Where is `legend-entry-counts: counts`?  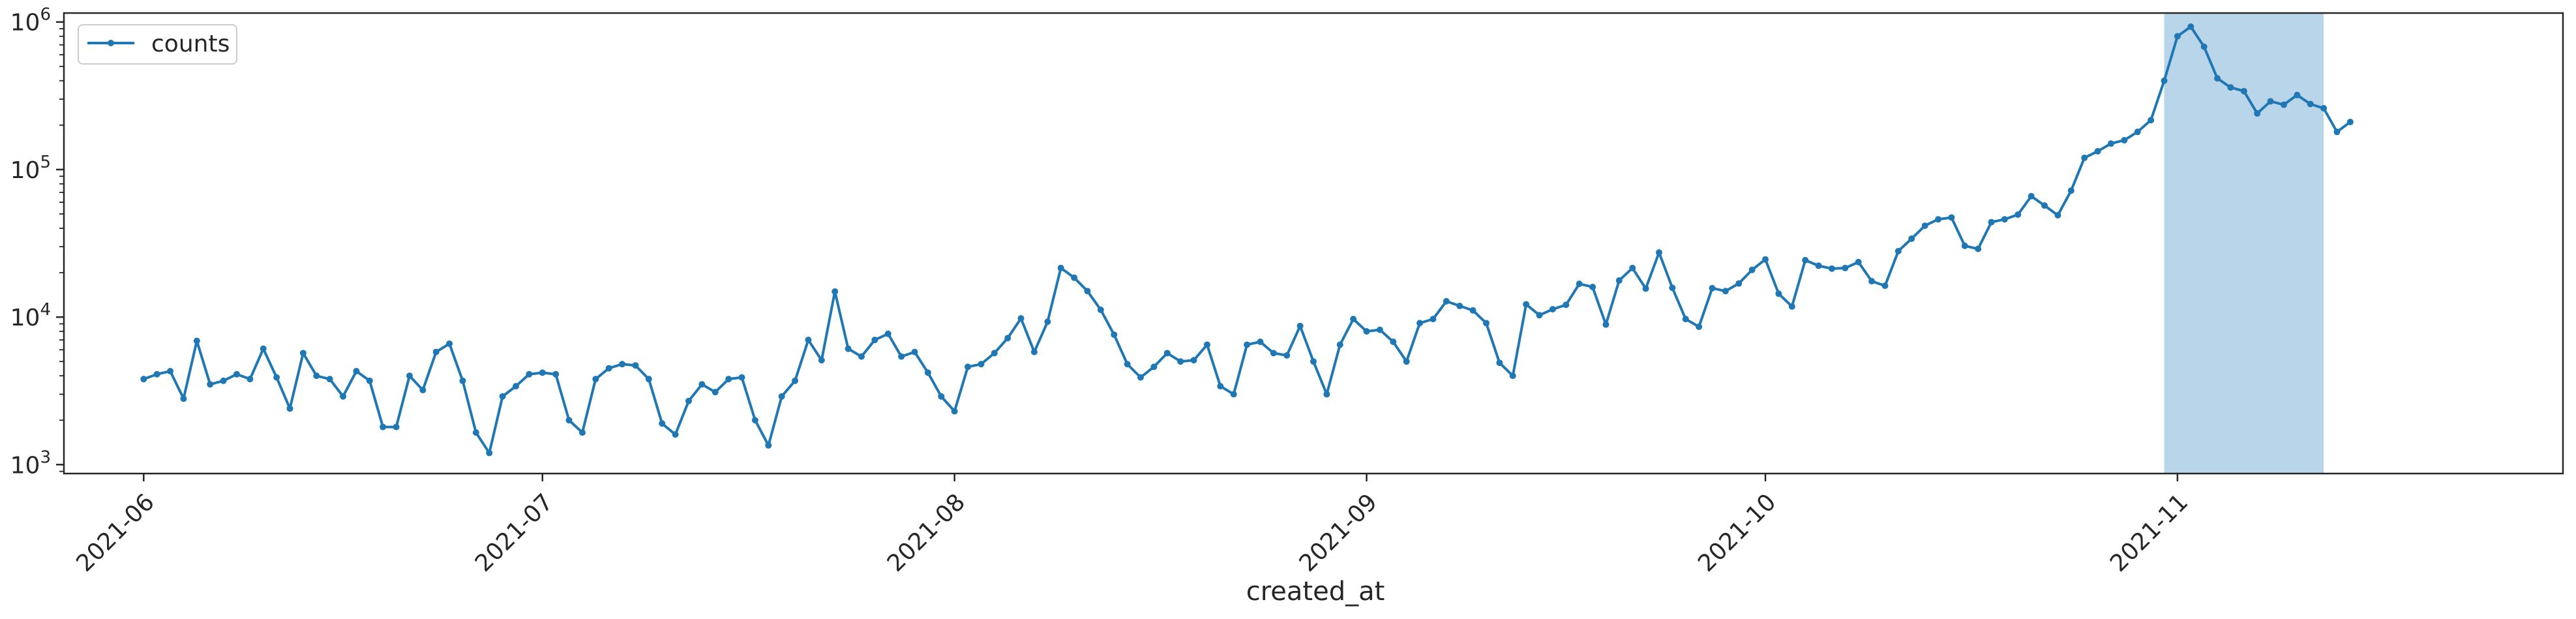
legend-entry-counts: counts is located at coordinates (190, 44).